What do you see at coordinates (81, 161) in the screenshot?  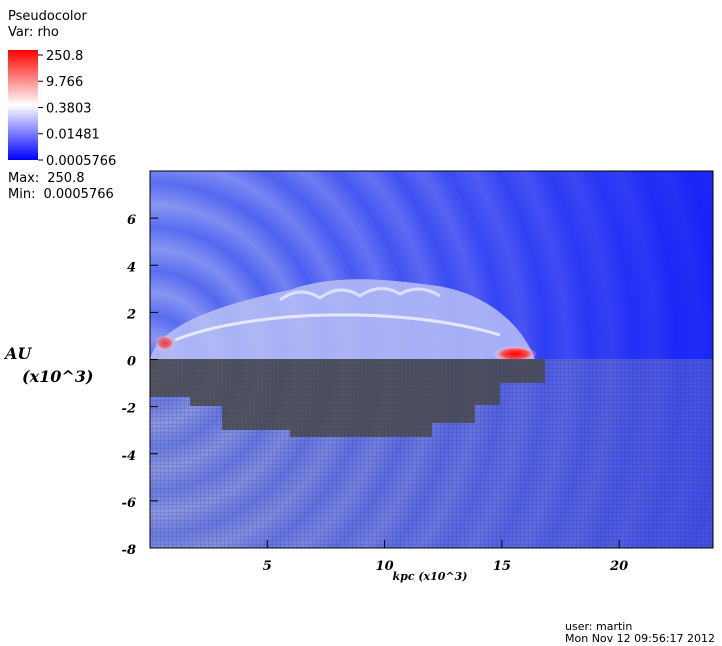 I see `colorbar-tick-label: 0.0005766` at bounding box center [81, 161].